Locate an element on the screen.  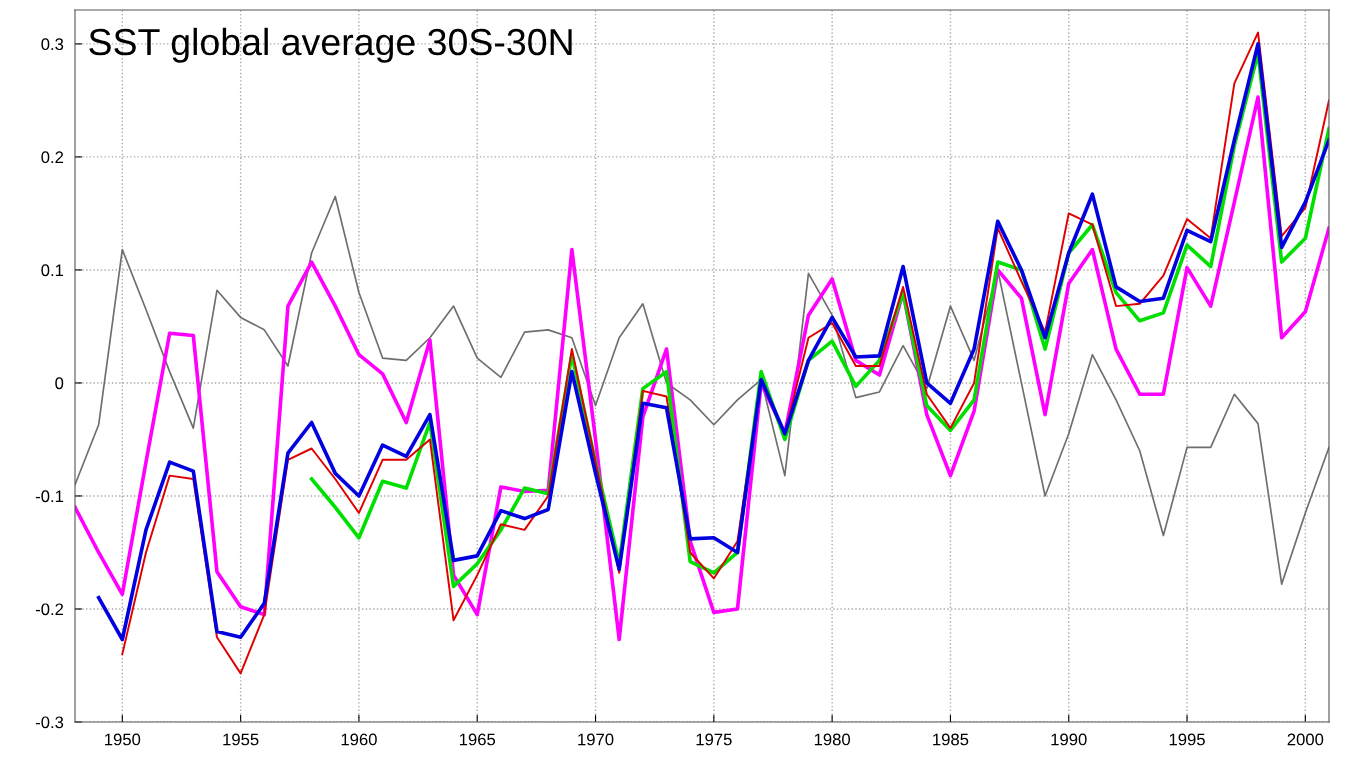
x-tick-label: 1990 is located at coordinates (1069, 739).